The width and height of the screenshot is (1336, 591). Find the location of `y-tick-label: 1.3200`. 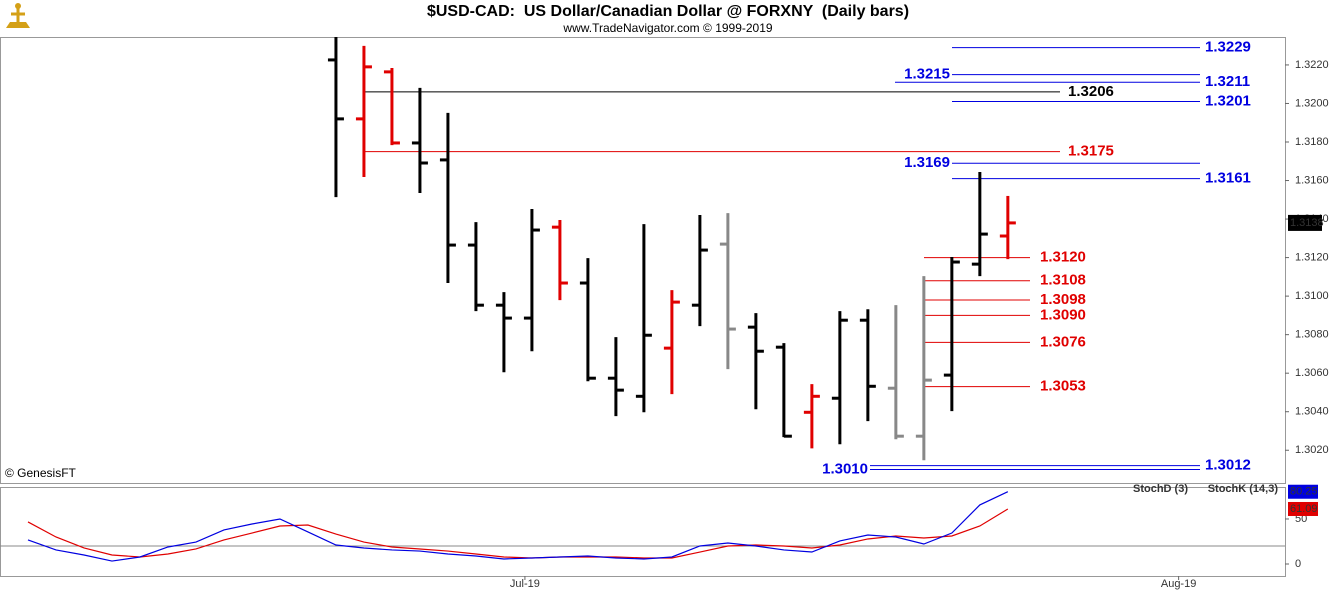

y-tick-label: 1.3200 is located at coordinates (1312, 103).